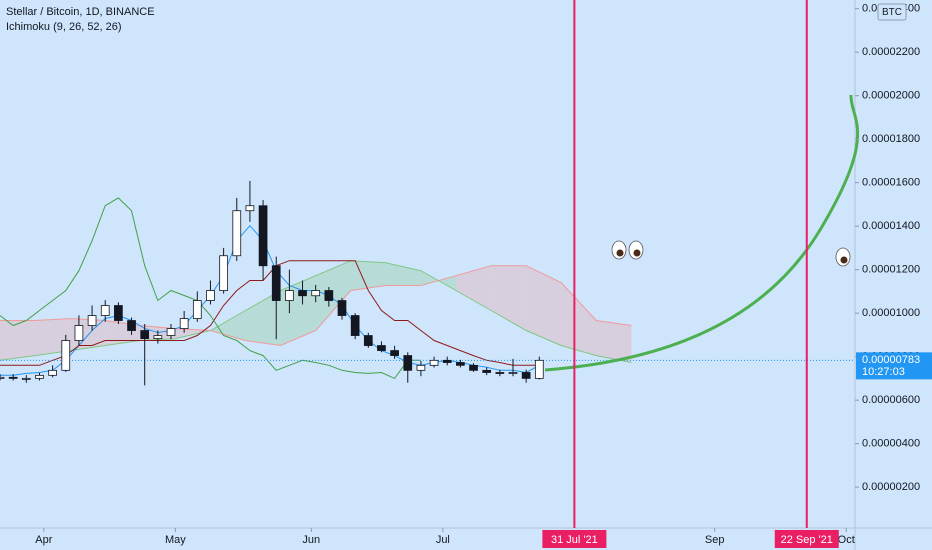 The image size is (932, 550). I want to click on y-tick-label: 0.00002200, so click(891, 52).